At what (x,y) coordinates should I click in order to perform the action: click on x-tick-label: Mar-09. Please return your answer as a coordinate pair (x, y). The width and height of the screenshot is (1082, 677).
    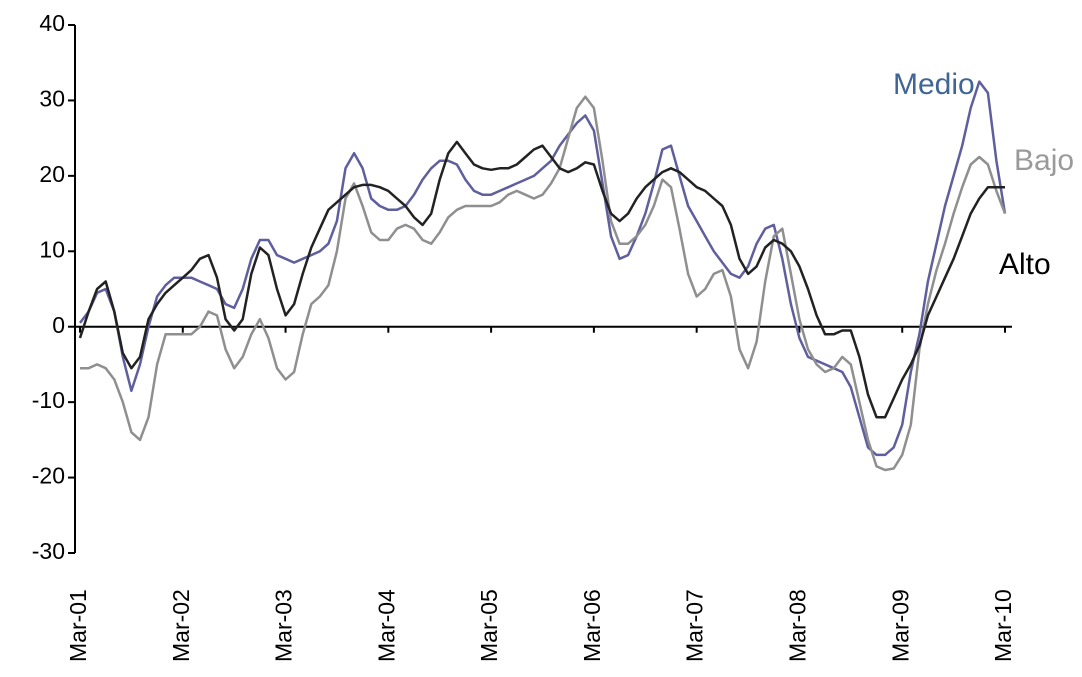
    Looking at the image, I should click on (900, 625).